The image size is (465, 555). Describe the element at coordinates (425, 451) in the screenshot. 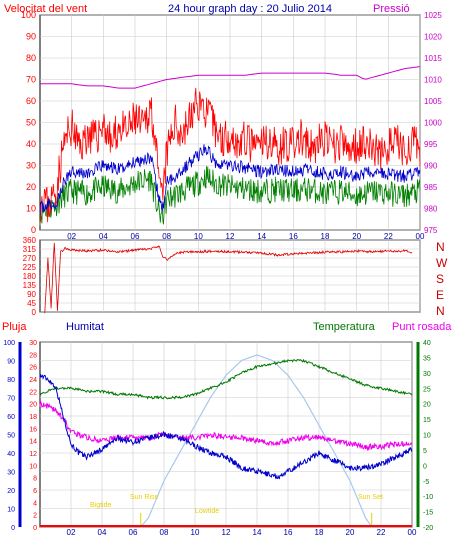

I see `temperature-y-tick: 5` at that location.